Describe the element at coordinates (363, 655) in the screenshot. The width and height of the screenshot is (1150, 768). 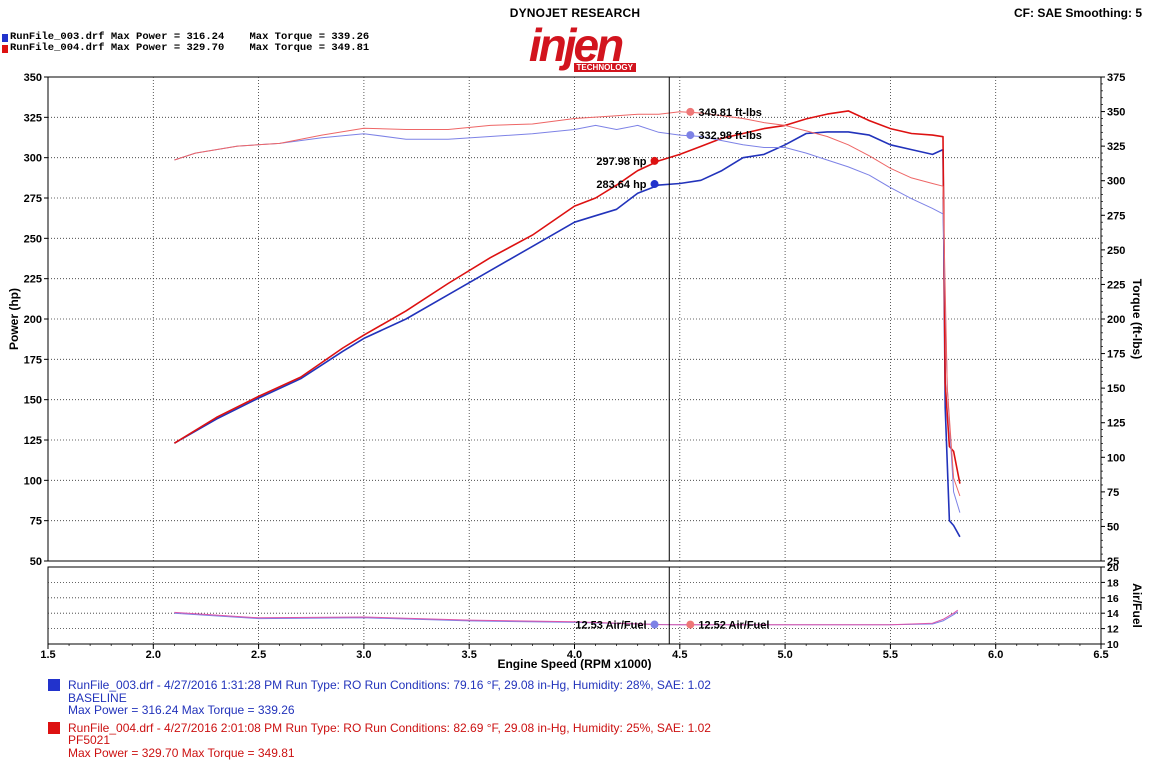
I see `x-tick-label: 3.0` at that location.